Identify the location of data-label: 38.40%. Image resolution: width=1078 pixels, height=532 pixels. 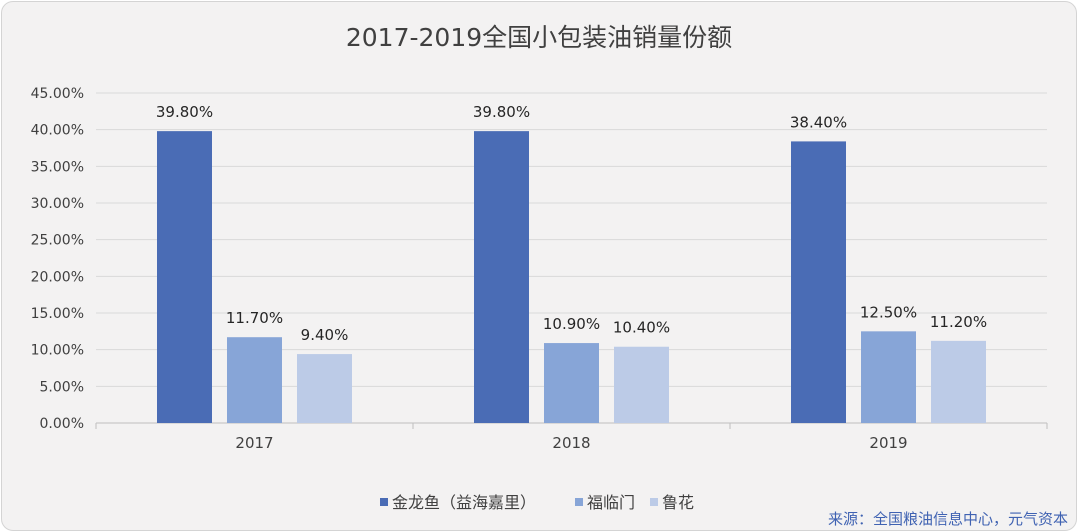
(818, 122).